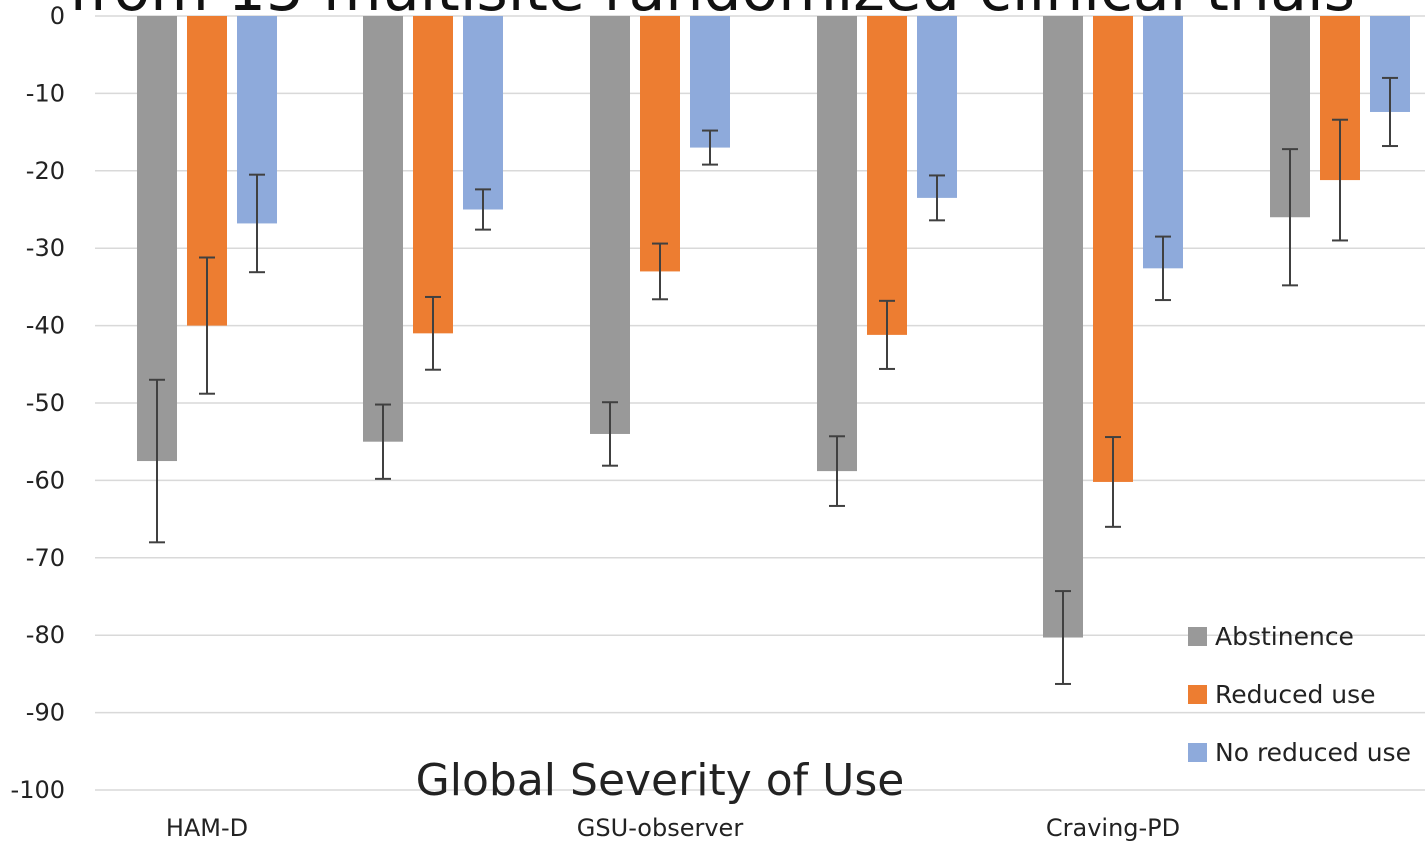 The width and height of the screenshot is (1425, 845). I want to click on y-tick-label: -50, so click(45, 403).